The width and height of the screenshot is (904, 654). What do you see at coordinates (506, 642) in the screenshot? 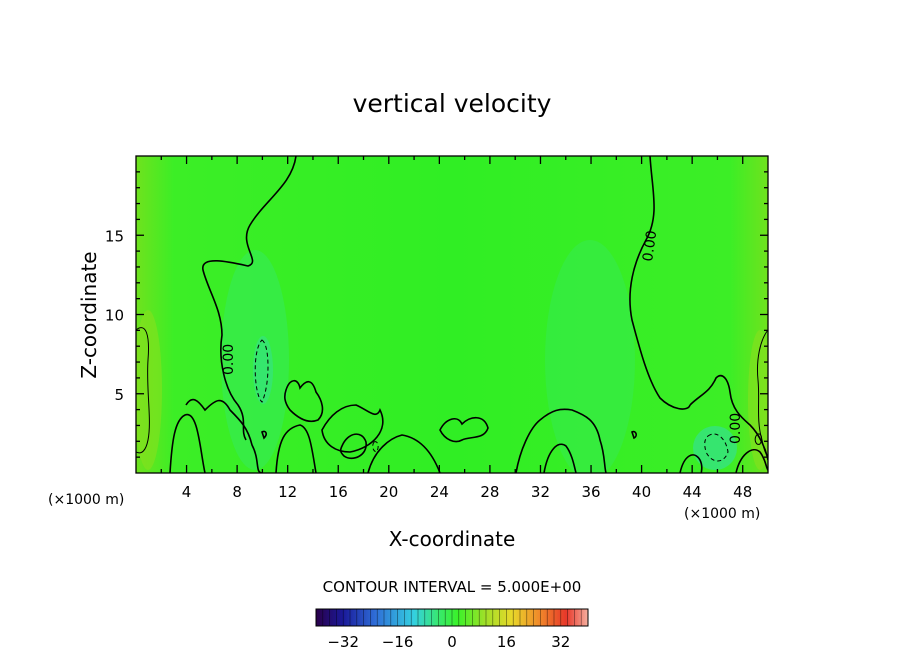
I see `colorbar-tick-label: 16` at bounding box center [506, 642].